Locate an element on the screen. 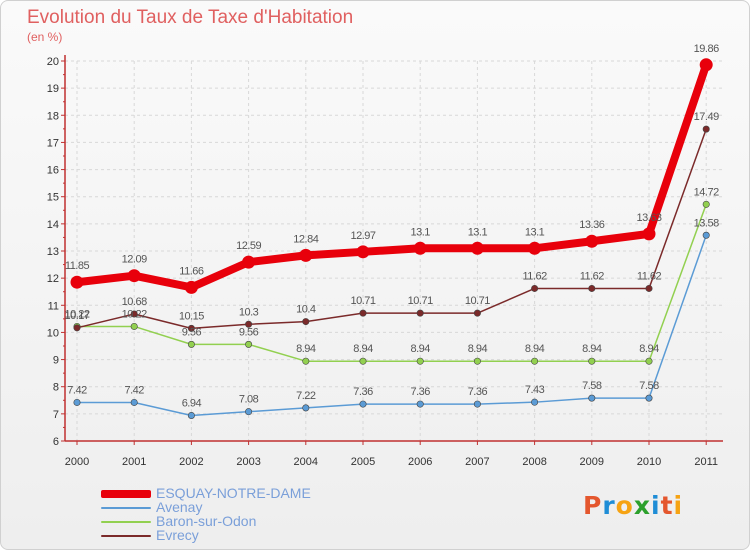 Image resolution: width=750 pixels, height=550 pixels. data-label: 13.36 is located at coordinates (591, 225).